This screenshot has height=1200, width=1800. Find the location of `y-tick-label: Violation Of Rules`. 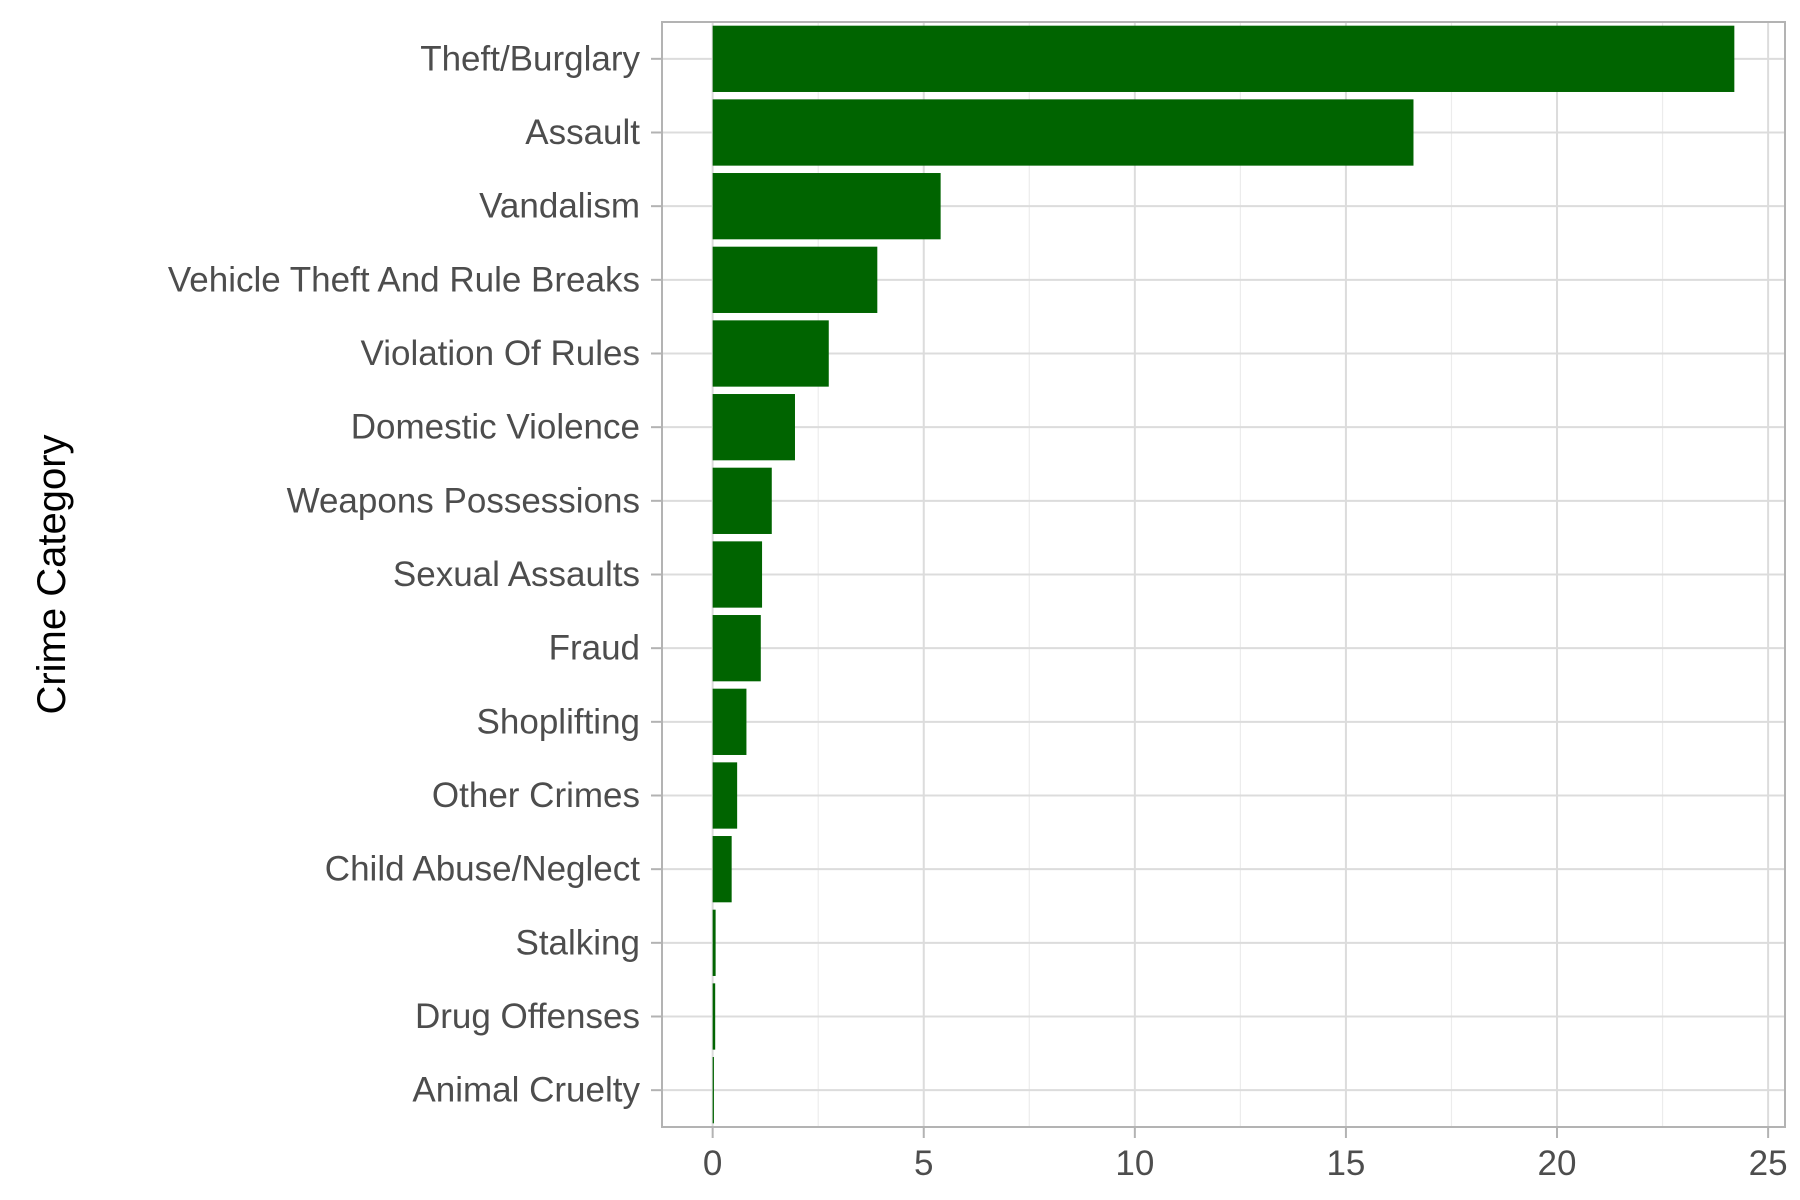

y-tick-label: Violation Of Rules is located at coordinates (500, 353).